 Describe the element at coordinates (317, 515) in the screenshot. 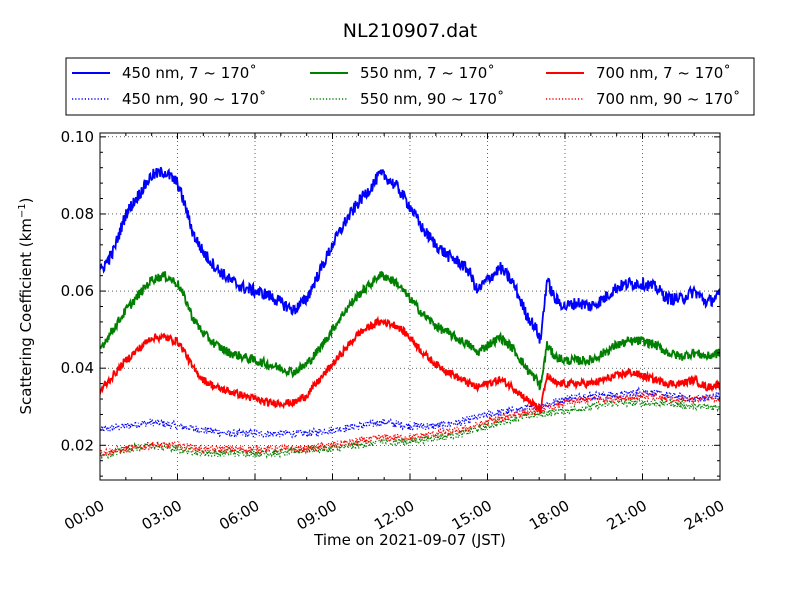

I see `x-tick-label: 09:00` at that location.